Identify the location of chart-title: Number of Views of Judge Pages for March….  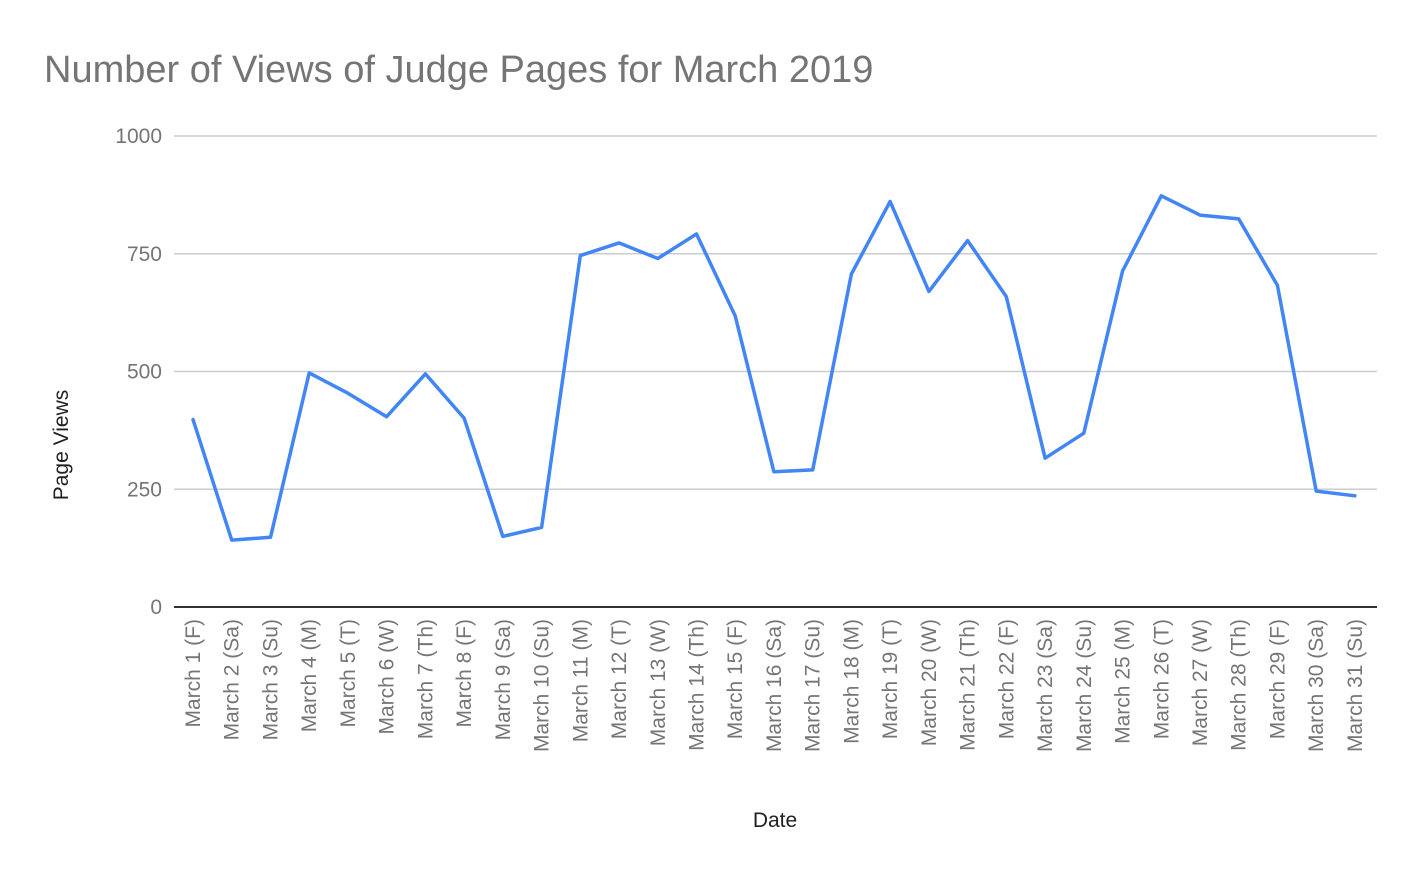
(458, 70).